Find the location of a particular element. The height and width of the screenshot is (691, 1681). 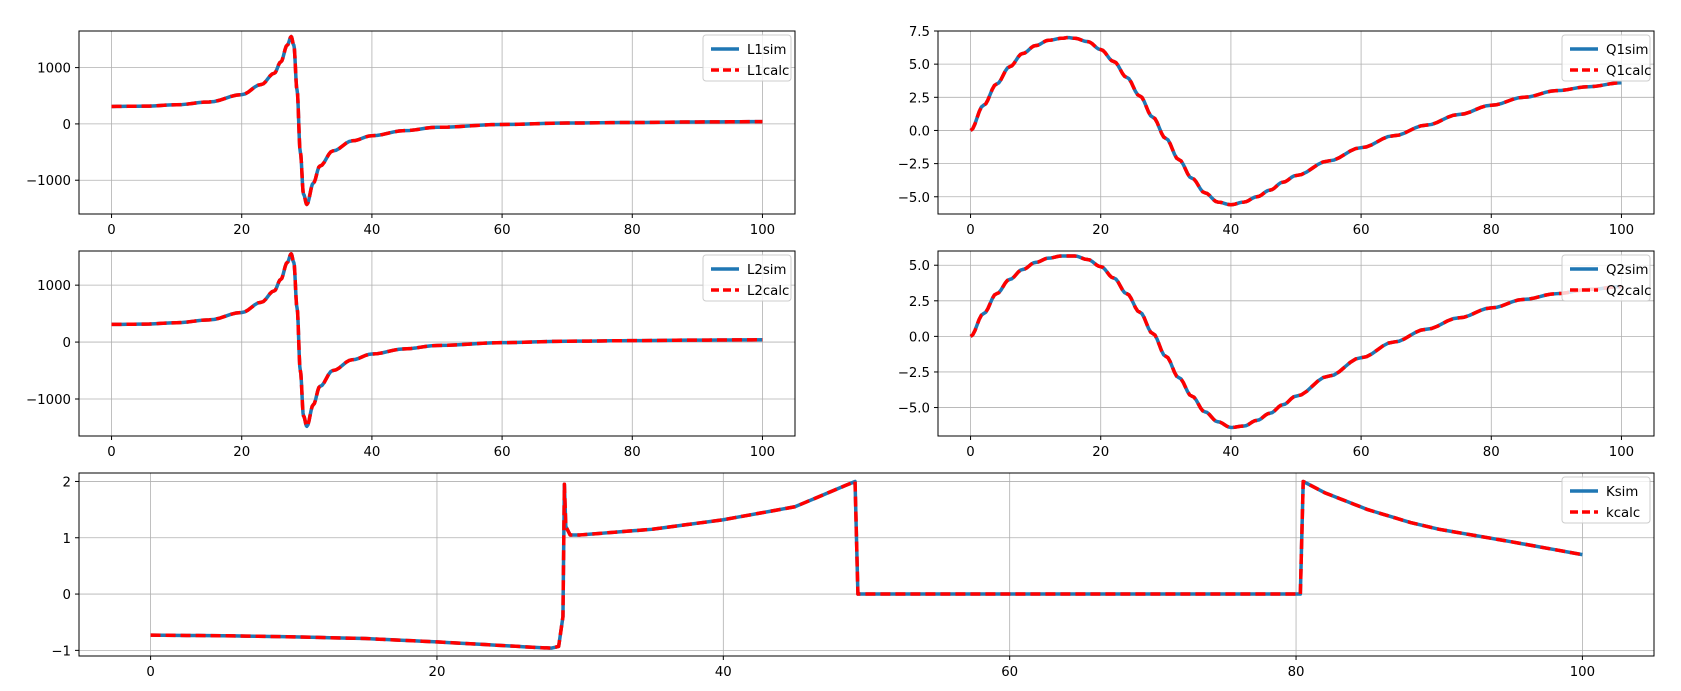

chart-Q2: 0 20 40 60 80 100 −5.0 −2.5 0.0 2.5 5.0 Q2sim Q2calc is located at coordinates (1276, 355).